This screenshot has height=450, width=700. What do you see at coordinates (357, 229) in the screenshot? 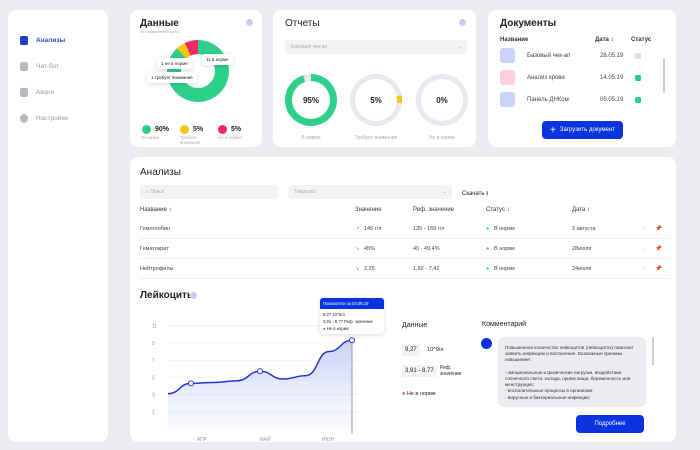
I see `trend-icon: ↗` at bounding box center [357, 229].